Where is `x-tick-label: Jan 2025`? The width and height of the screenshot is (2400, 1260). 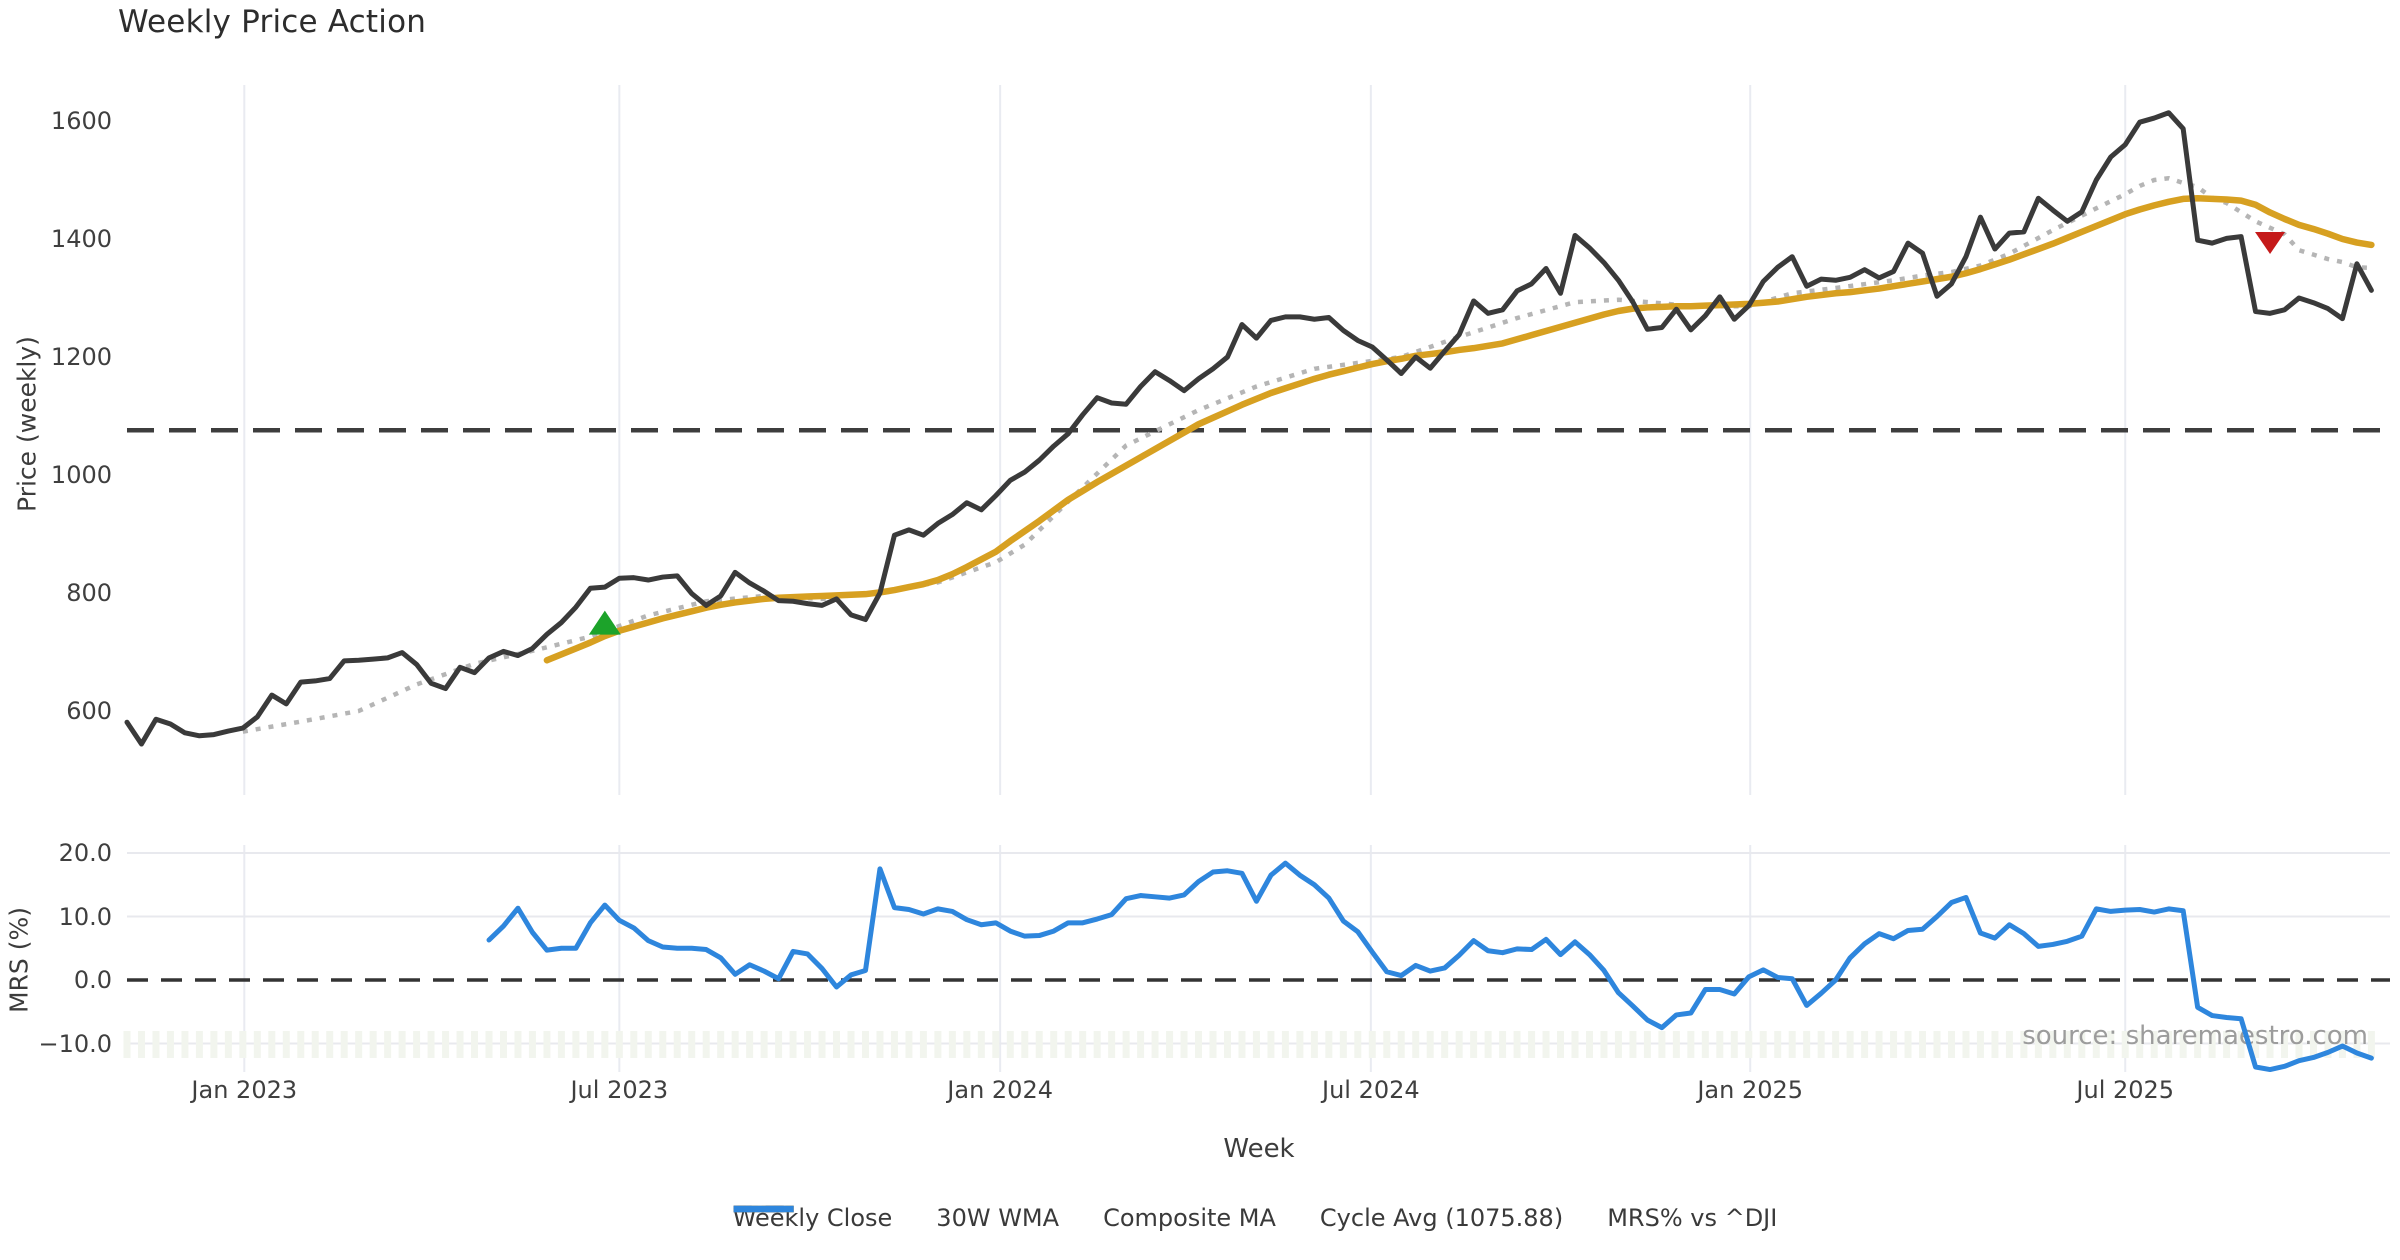 x-tick-label: Jan 2025 is located at coordinates (1750, 1090).